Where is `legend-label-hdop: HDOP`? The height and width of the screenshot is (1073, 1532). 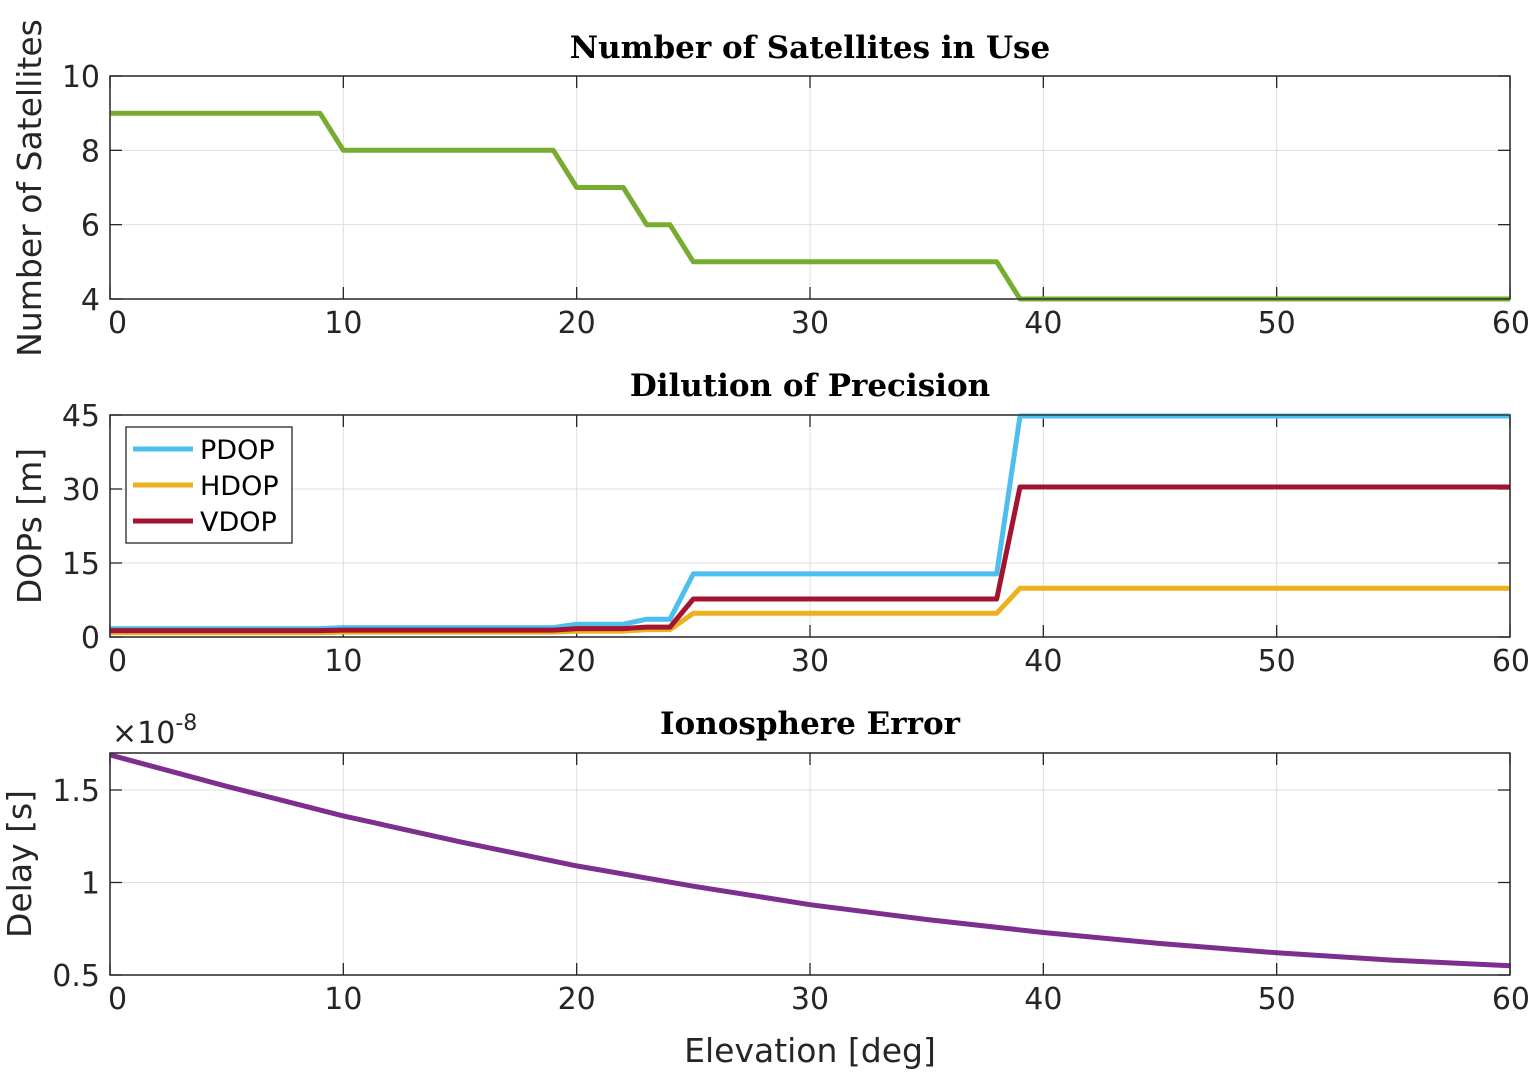 legend-label-hdop: HDOP is located at coordinates (239, 486).